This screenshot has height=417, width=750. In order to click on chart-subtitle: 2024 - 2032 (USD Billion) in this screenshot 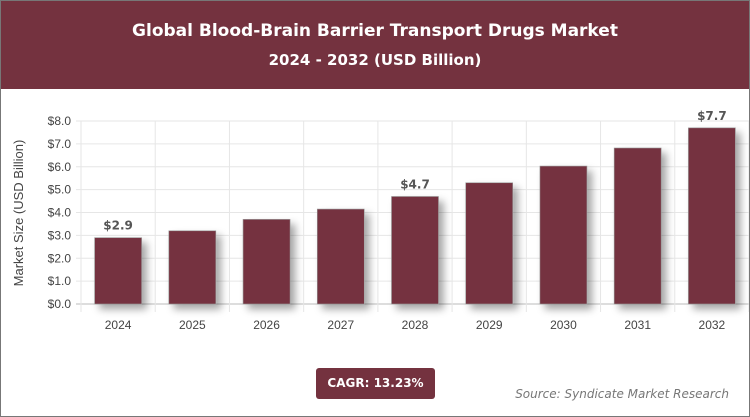, I will do `click(375, 60)`.